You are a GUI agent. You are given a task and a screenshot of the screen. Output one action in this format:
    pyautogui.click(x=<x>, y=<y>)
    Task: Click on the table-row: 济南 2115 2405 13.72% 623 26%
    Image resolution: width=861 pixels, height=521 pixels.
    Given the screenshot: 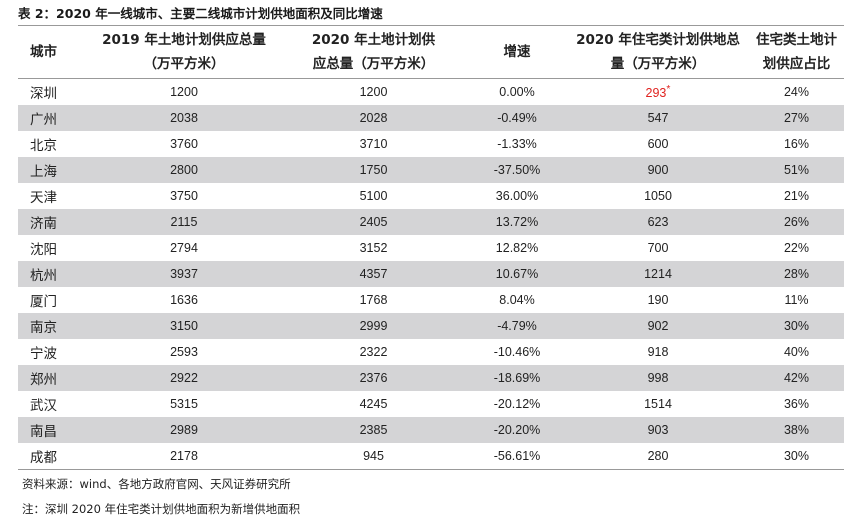 What is the action you would take?
    pyautogui.click(x=431, y=222)
    